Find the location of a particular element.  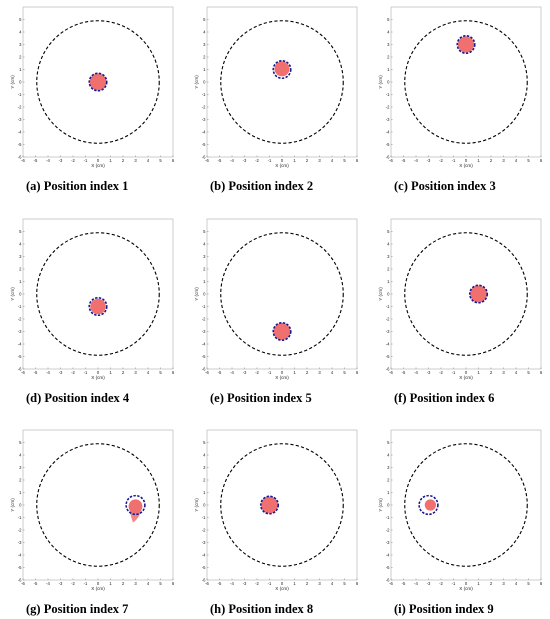

target-outline is located at coordinates (466, 44).